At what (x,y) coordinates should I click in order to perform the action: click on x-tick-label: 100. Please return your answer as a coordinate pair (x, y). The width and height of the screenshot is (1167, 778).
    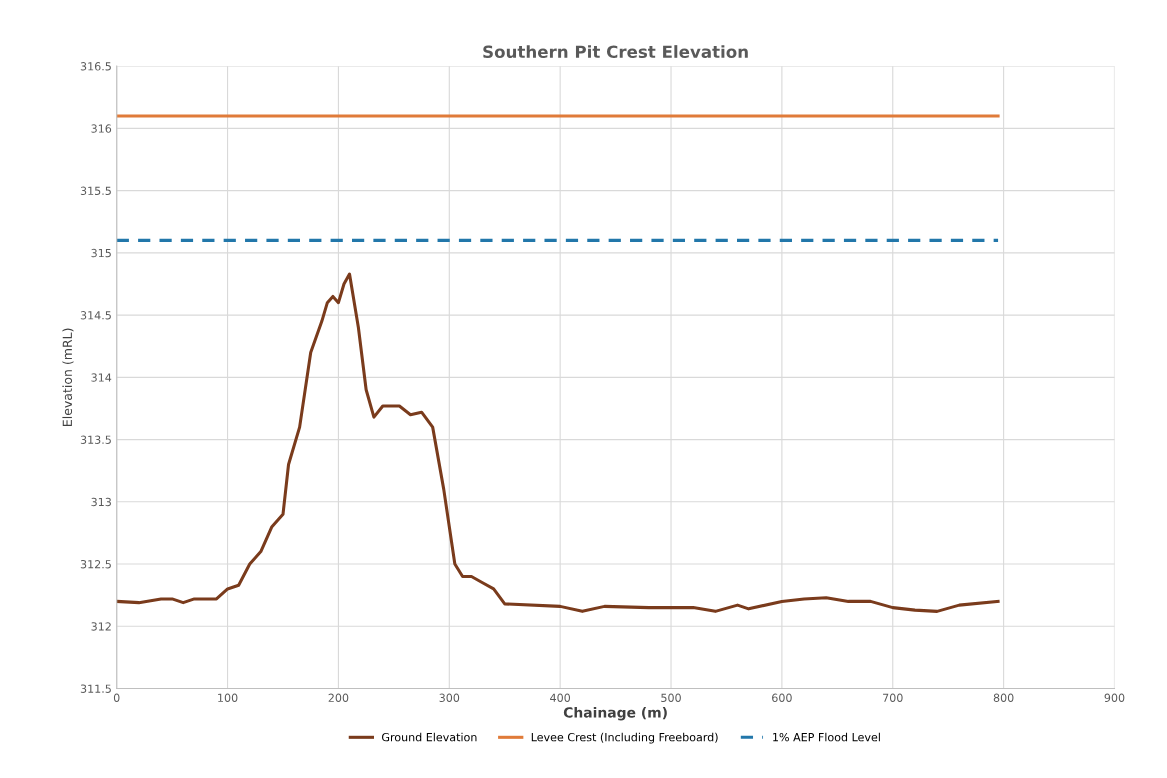
    Looking at the image, I should click on (228, 697).